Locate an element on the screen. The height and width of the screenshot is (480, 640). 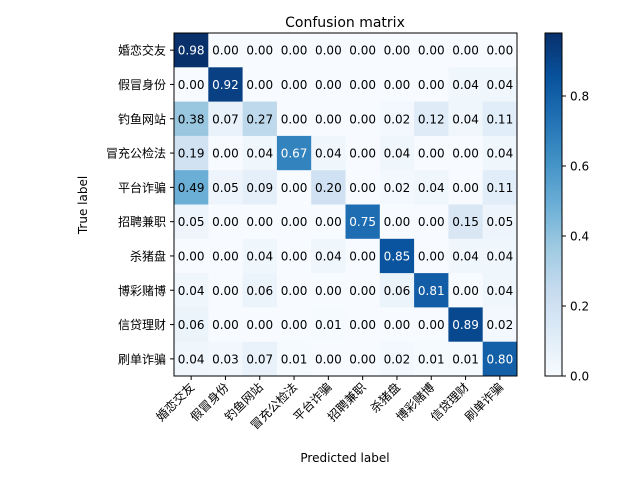
y-tick-label: 博彩赌博 is located at coordinates (142, 290).